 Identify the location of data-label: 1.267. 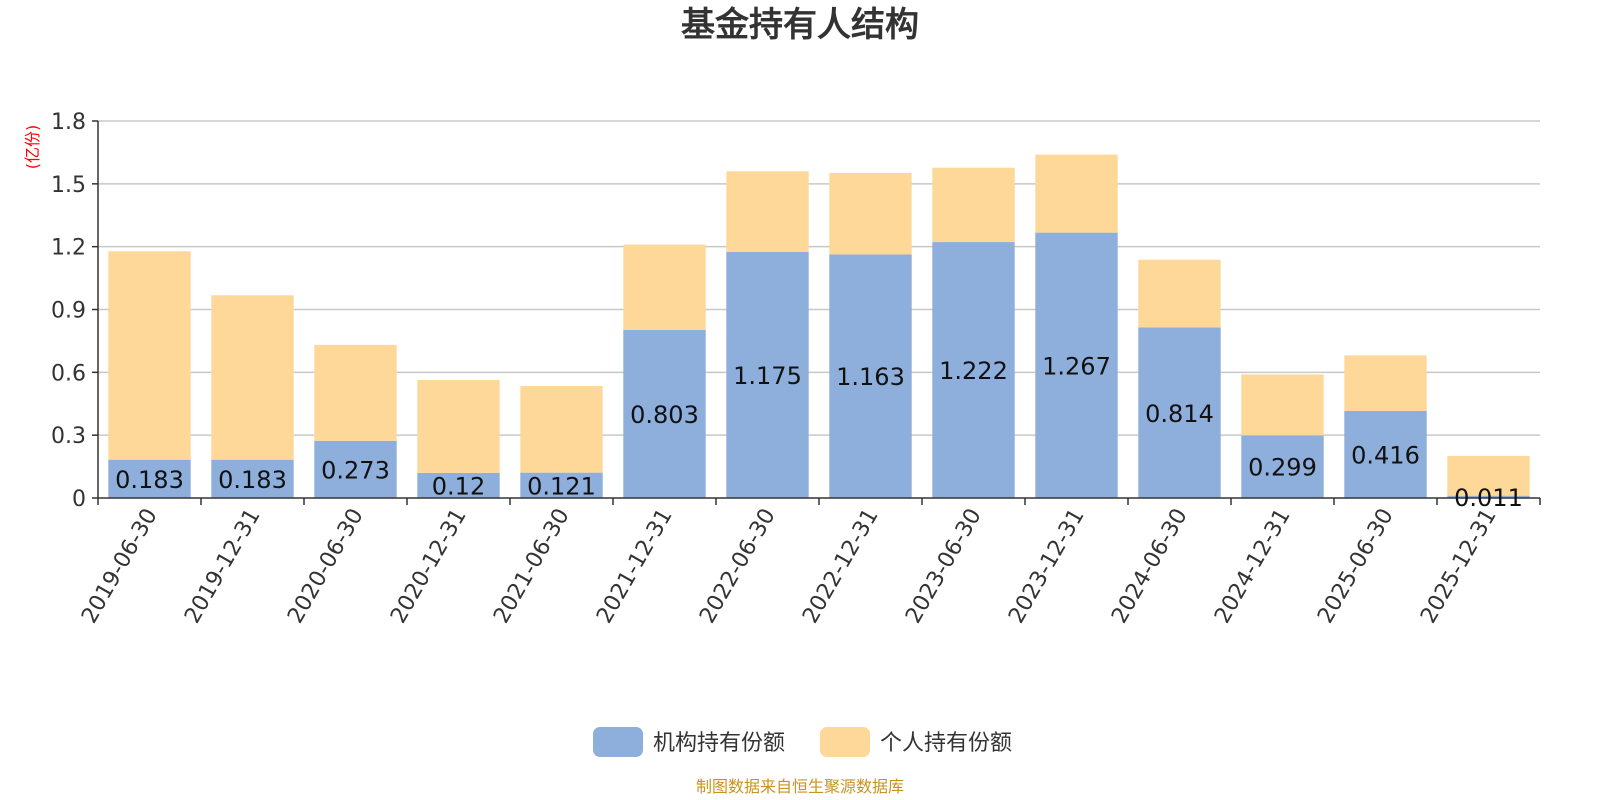
(1076, 366).